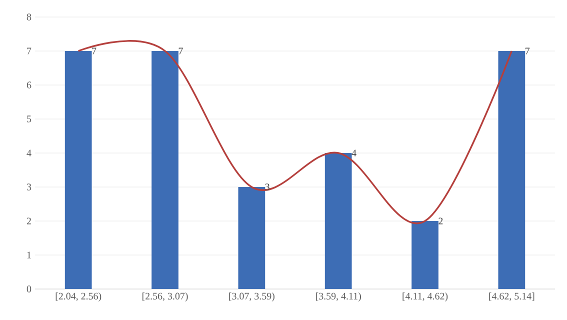 Image resolution: width=567 pixels, height=320 pixels. What do you see at coordinates (267, 187) in the screenshot?
I see `data-label: 3` at bounding box center [267, 187].